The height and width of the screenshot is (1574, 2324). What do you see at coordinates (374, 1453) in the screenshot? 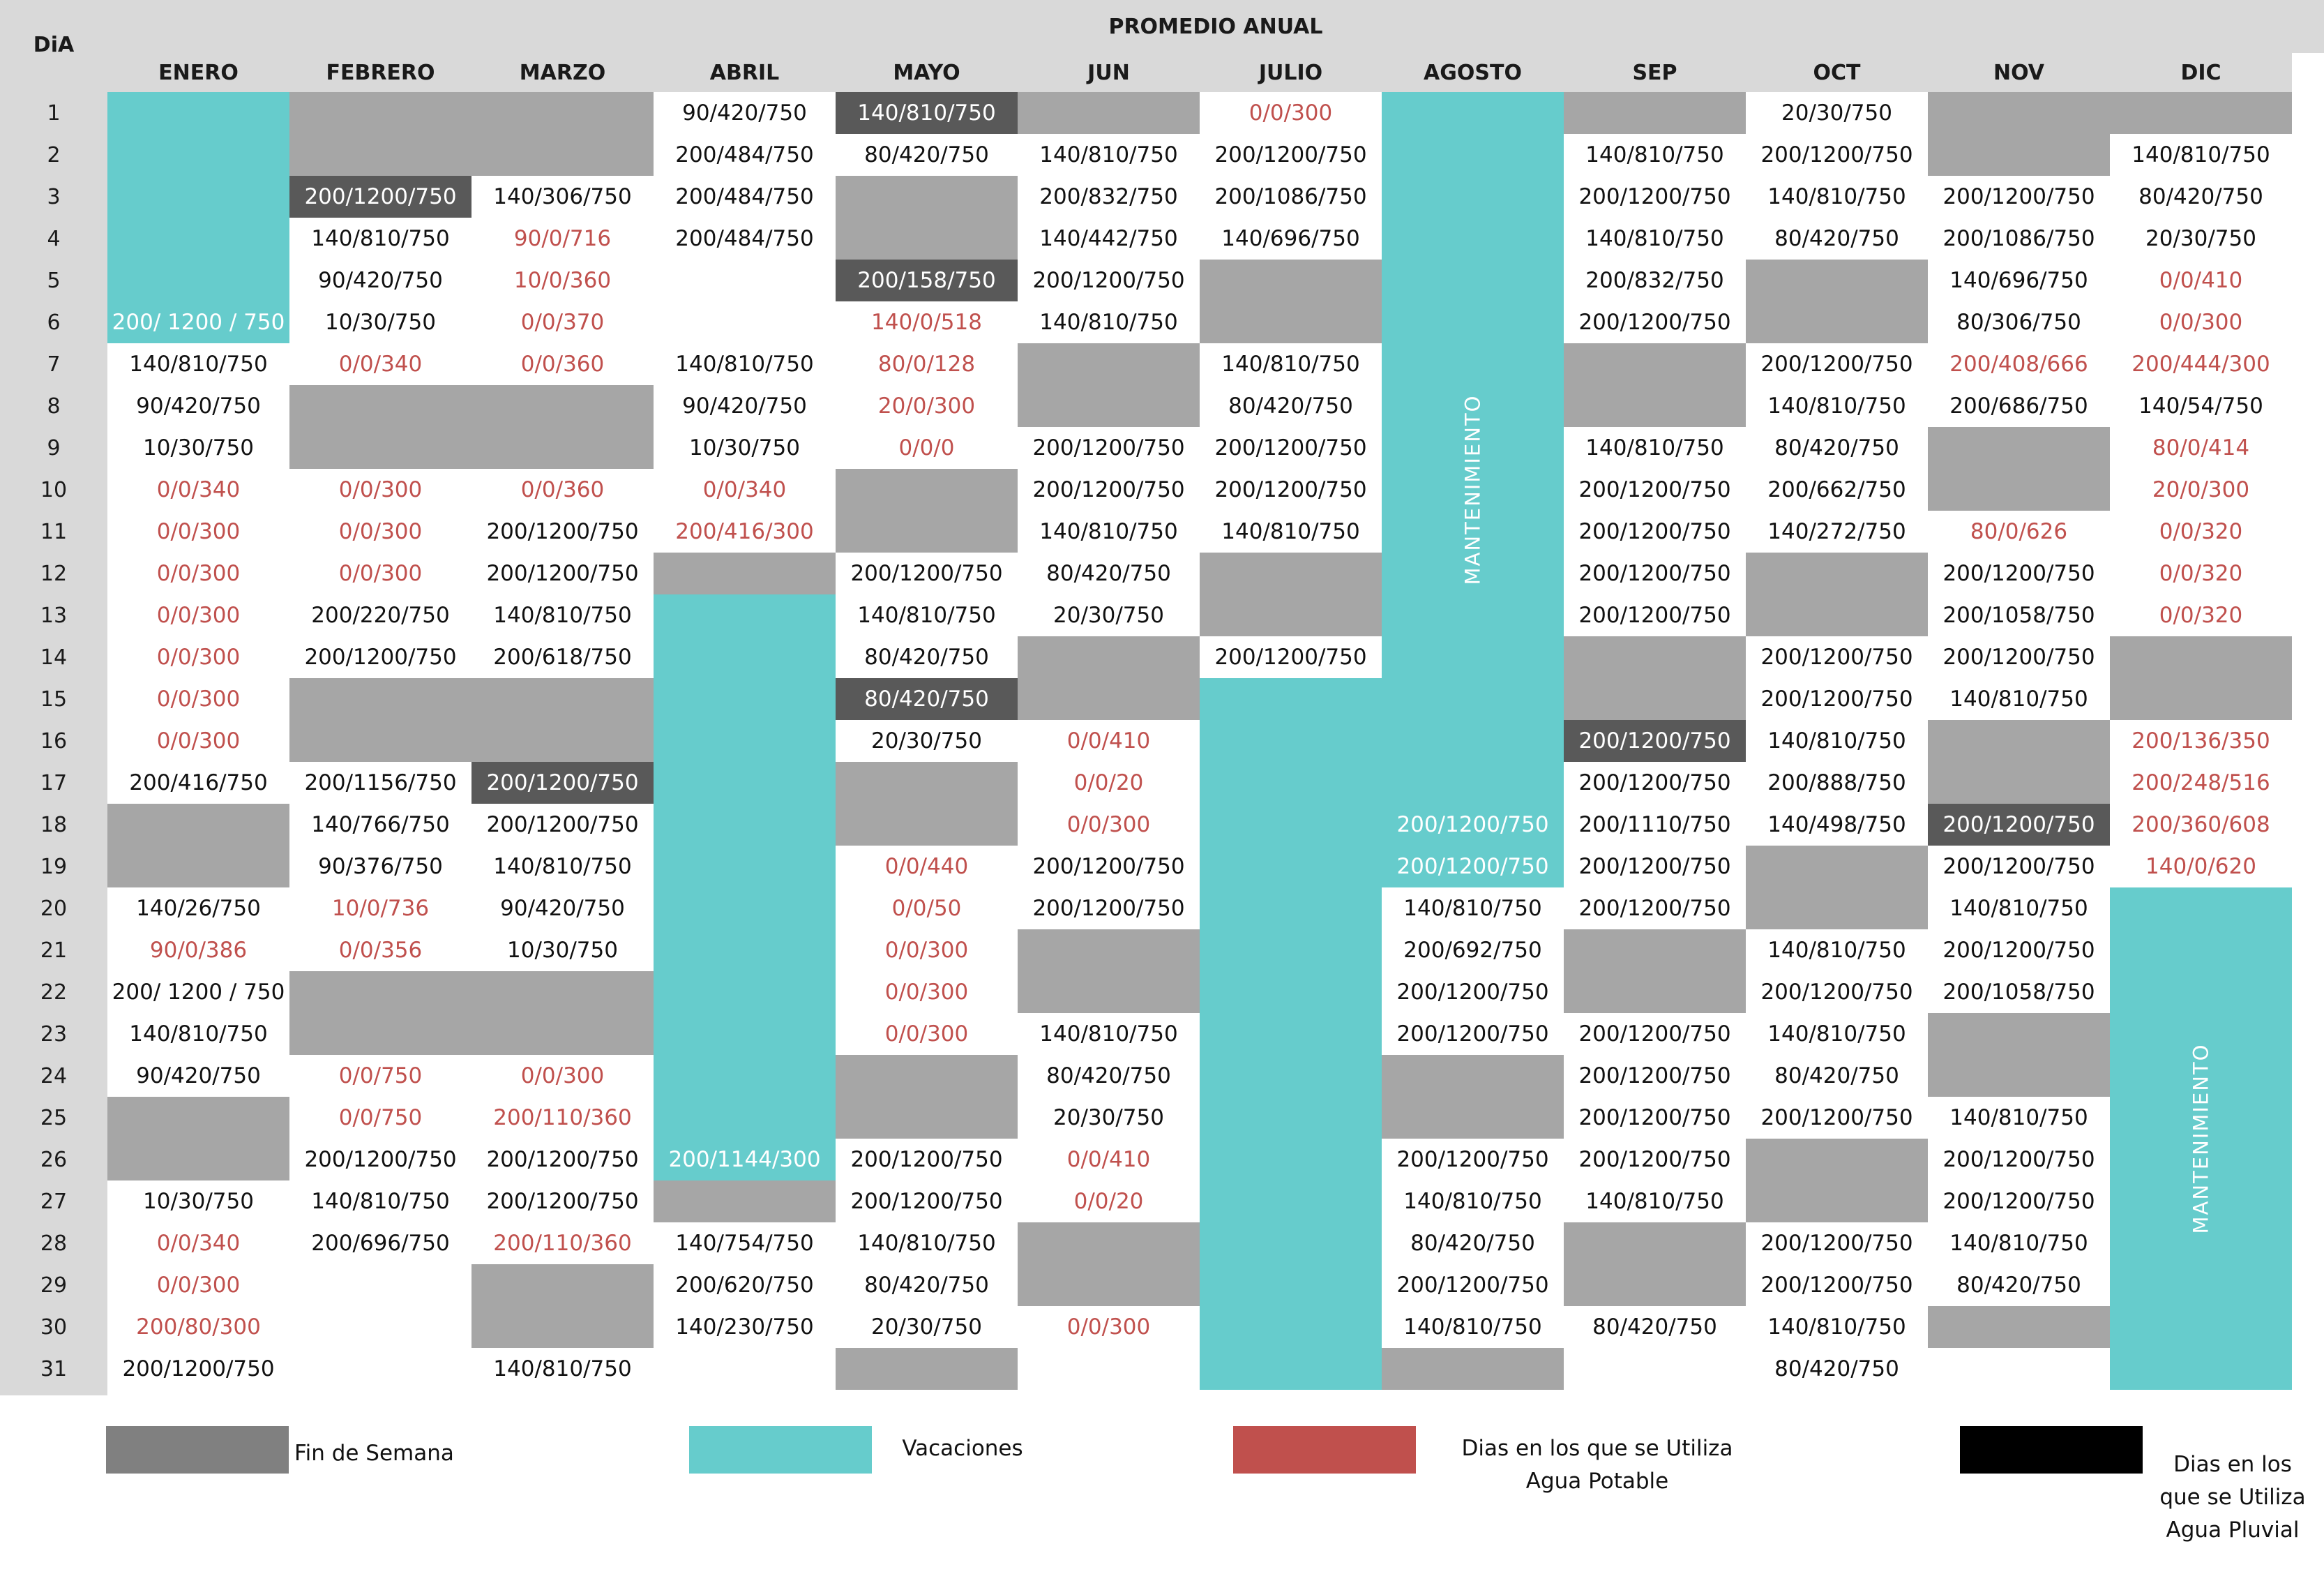
I see `legend-label: Fin de Semana` at bounding box center [374, 1453].